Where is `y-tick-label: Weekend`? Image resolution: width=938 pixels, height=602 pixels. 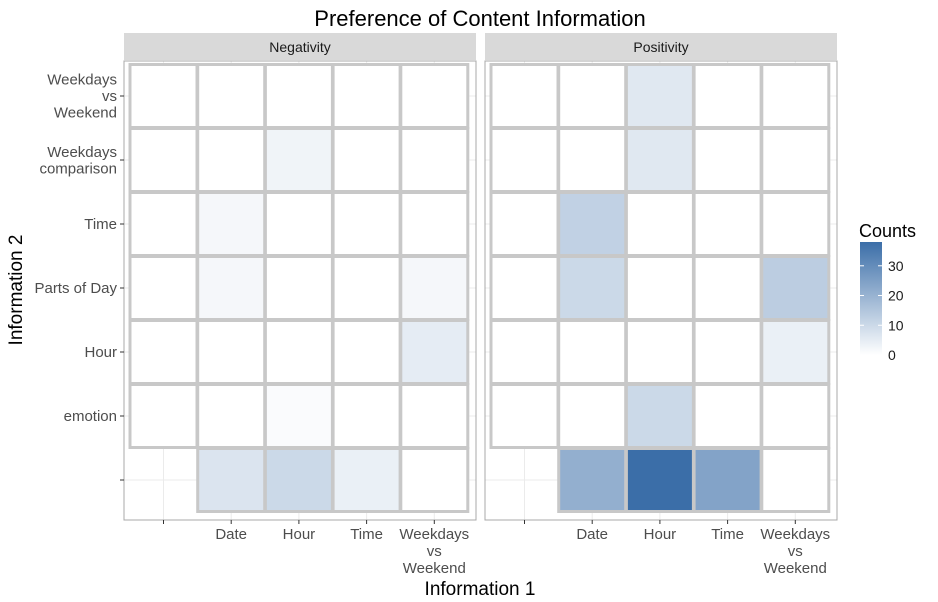 y-tick-label: Weekend is located at coordinates (85, 113).